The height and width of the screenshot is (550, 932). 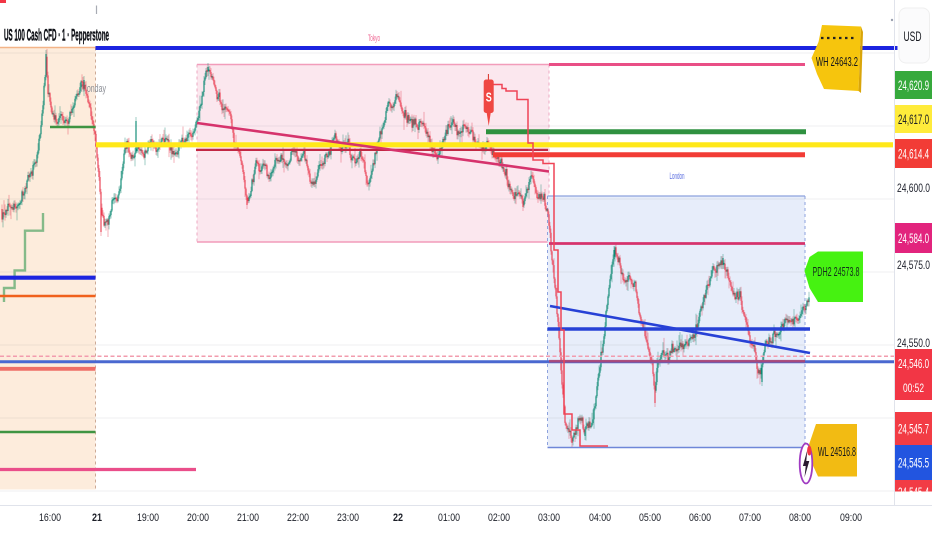 What do you see at coordinates (449, 518) in the screenshot?
I see `svg-text: 01:00` at bounding box center [449, 518].